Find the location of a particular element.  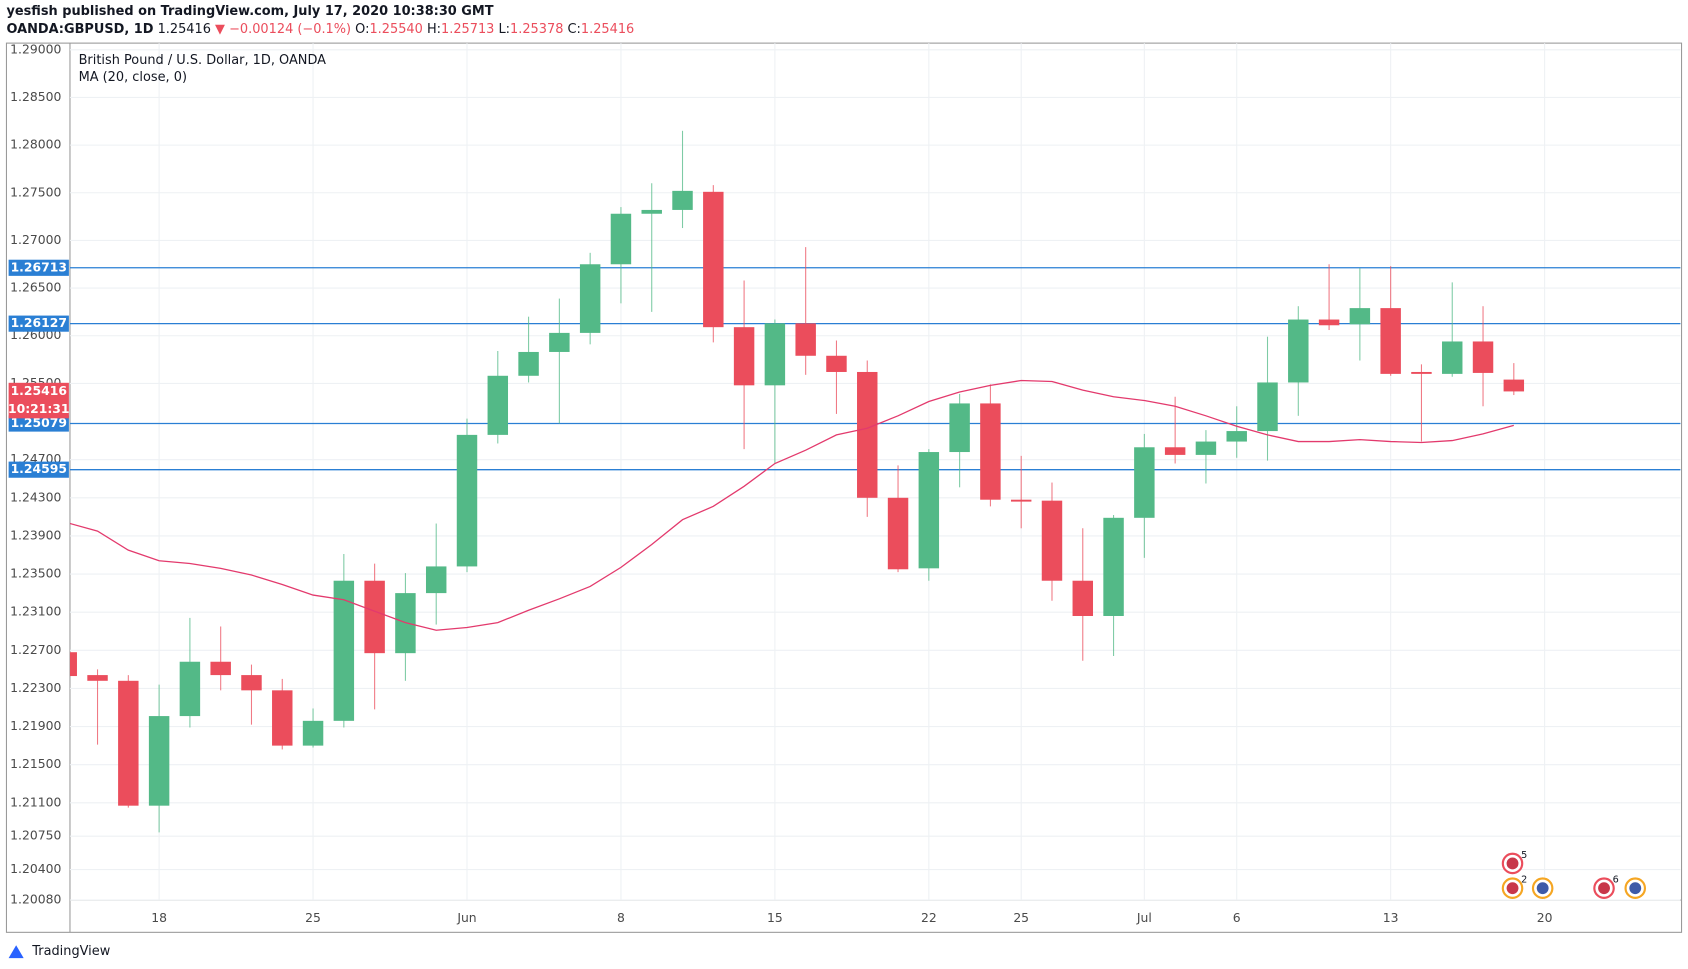

y-tick-label: 1.20400 is located at coordinates (35, 869).